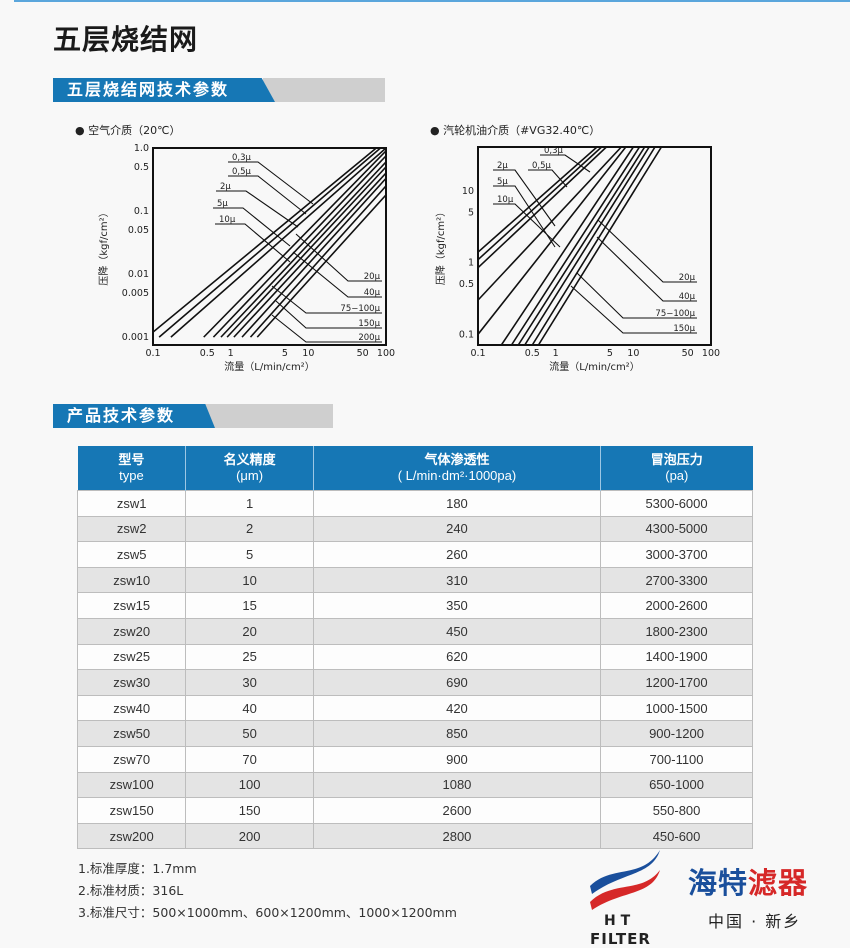 This screenshot has height=948, width=850. I want to click on curve-label: 40μ, so click(687, 297).